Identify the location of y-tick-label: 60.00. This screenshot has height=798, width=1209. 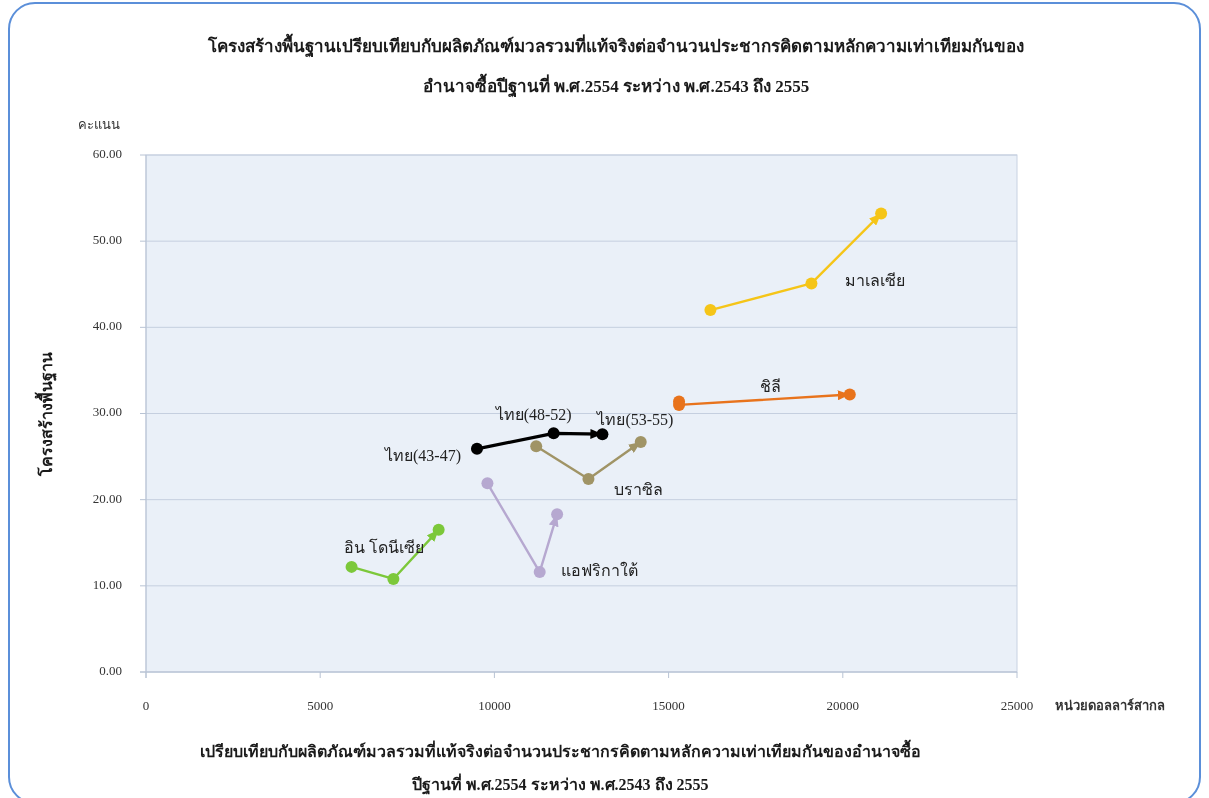
(107, 153).